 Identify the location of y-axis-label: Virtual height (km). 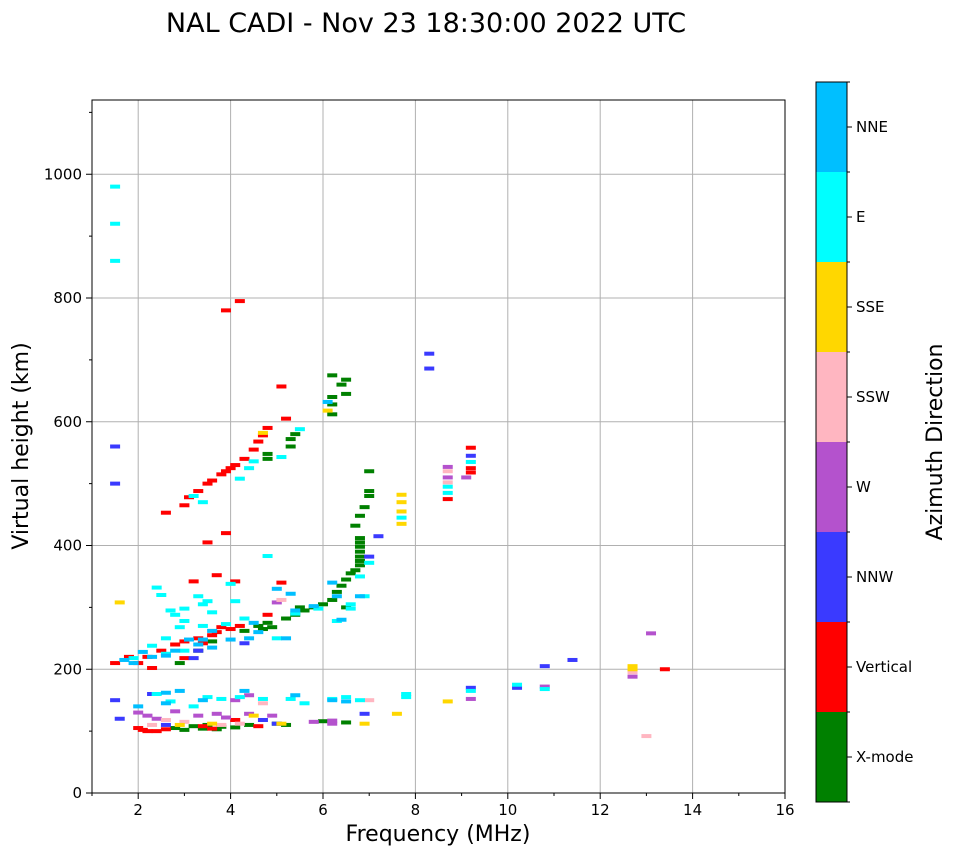
(21, 445).